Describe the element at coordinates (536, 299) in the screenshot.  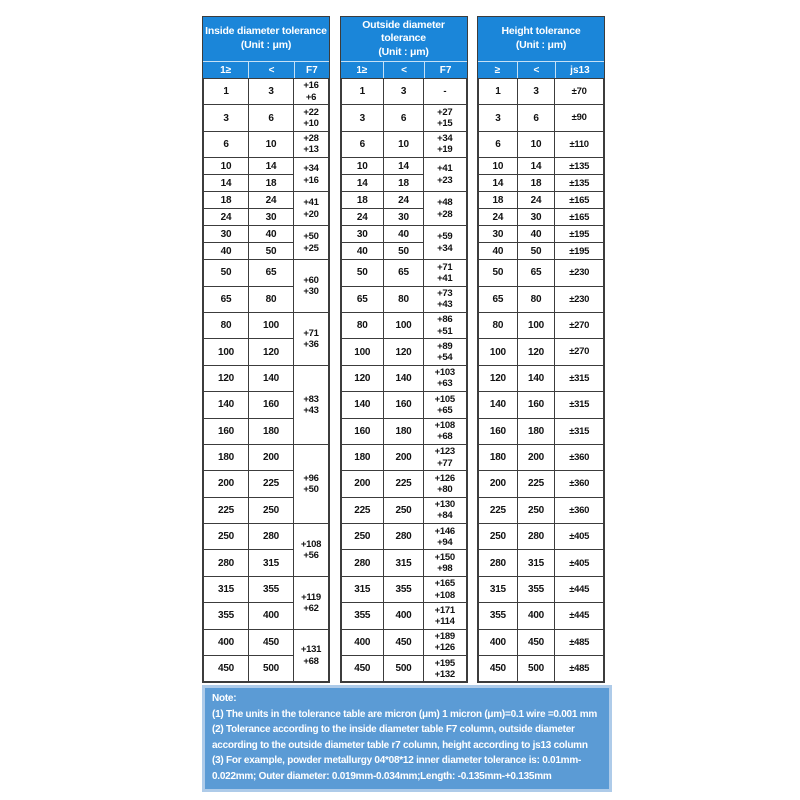
I see `cell-max: 80` at that location.